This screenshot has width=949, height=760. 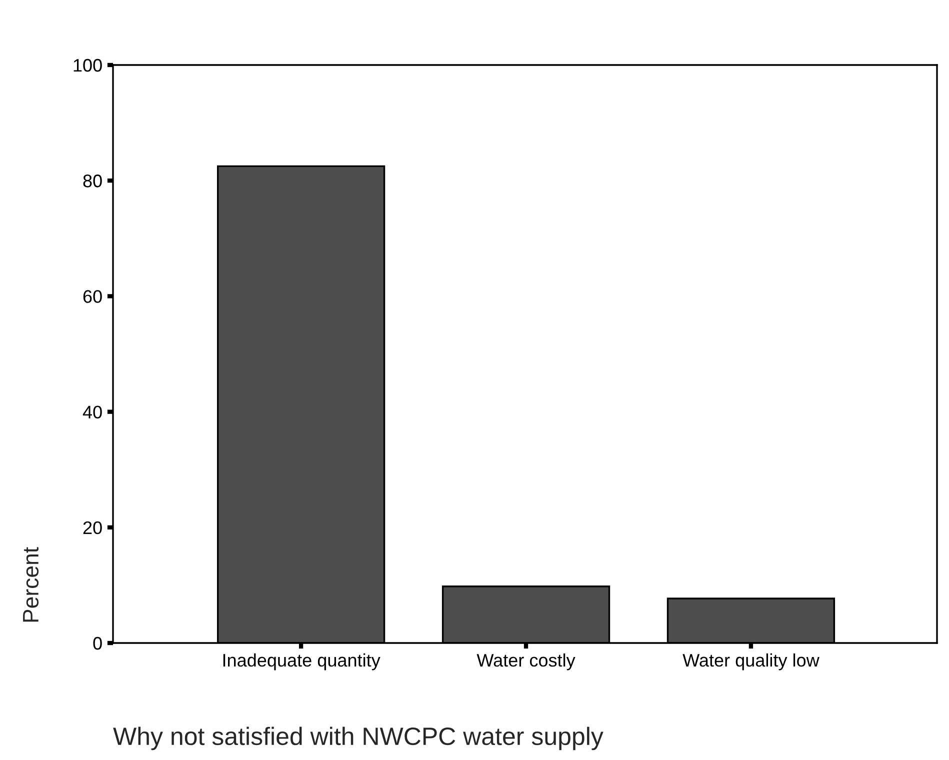 I want to click on y-tick-label: 40, so click(x=92, y=412).